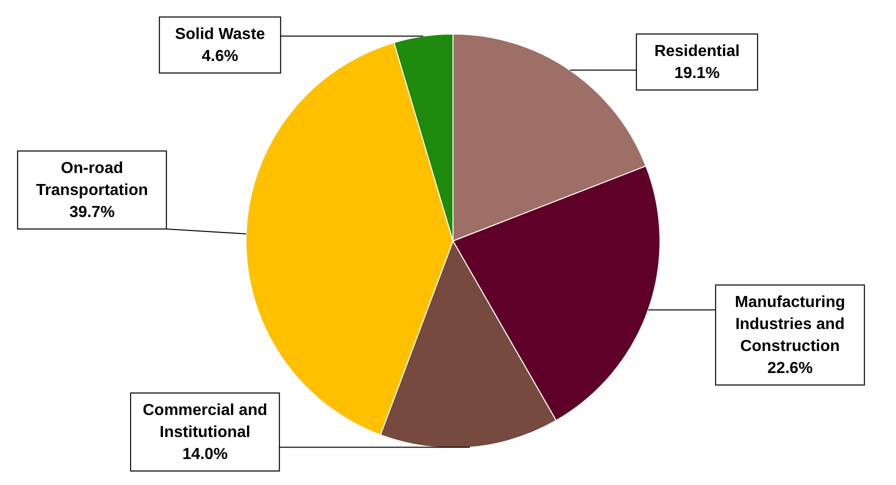  Describe the element at coordinates (697, 73) in the screenshot. I see `data-label: 19.1%` at that location.